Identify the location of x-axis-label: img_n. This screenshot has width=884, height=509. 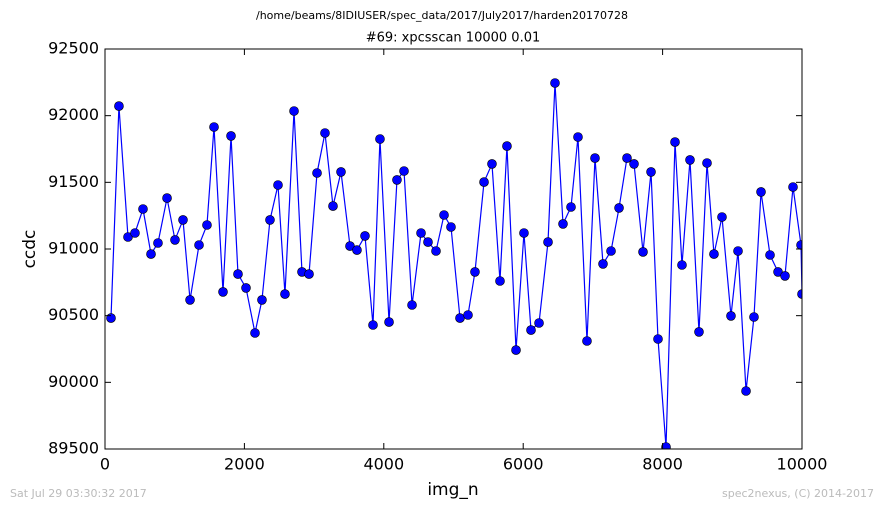
(452, 490).